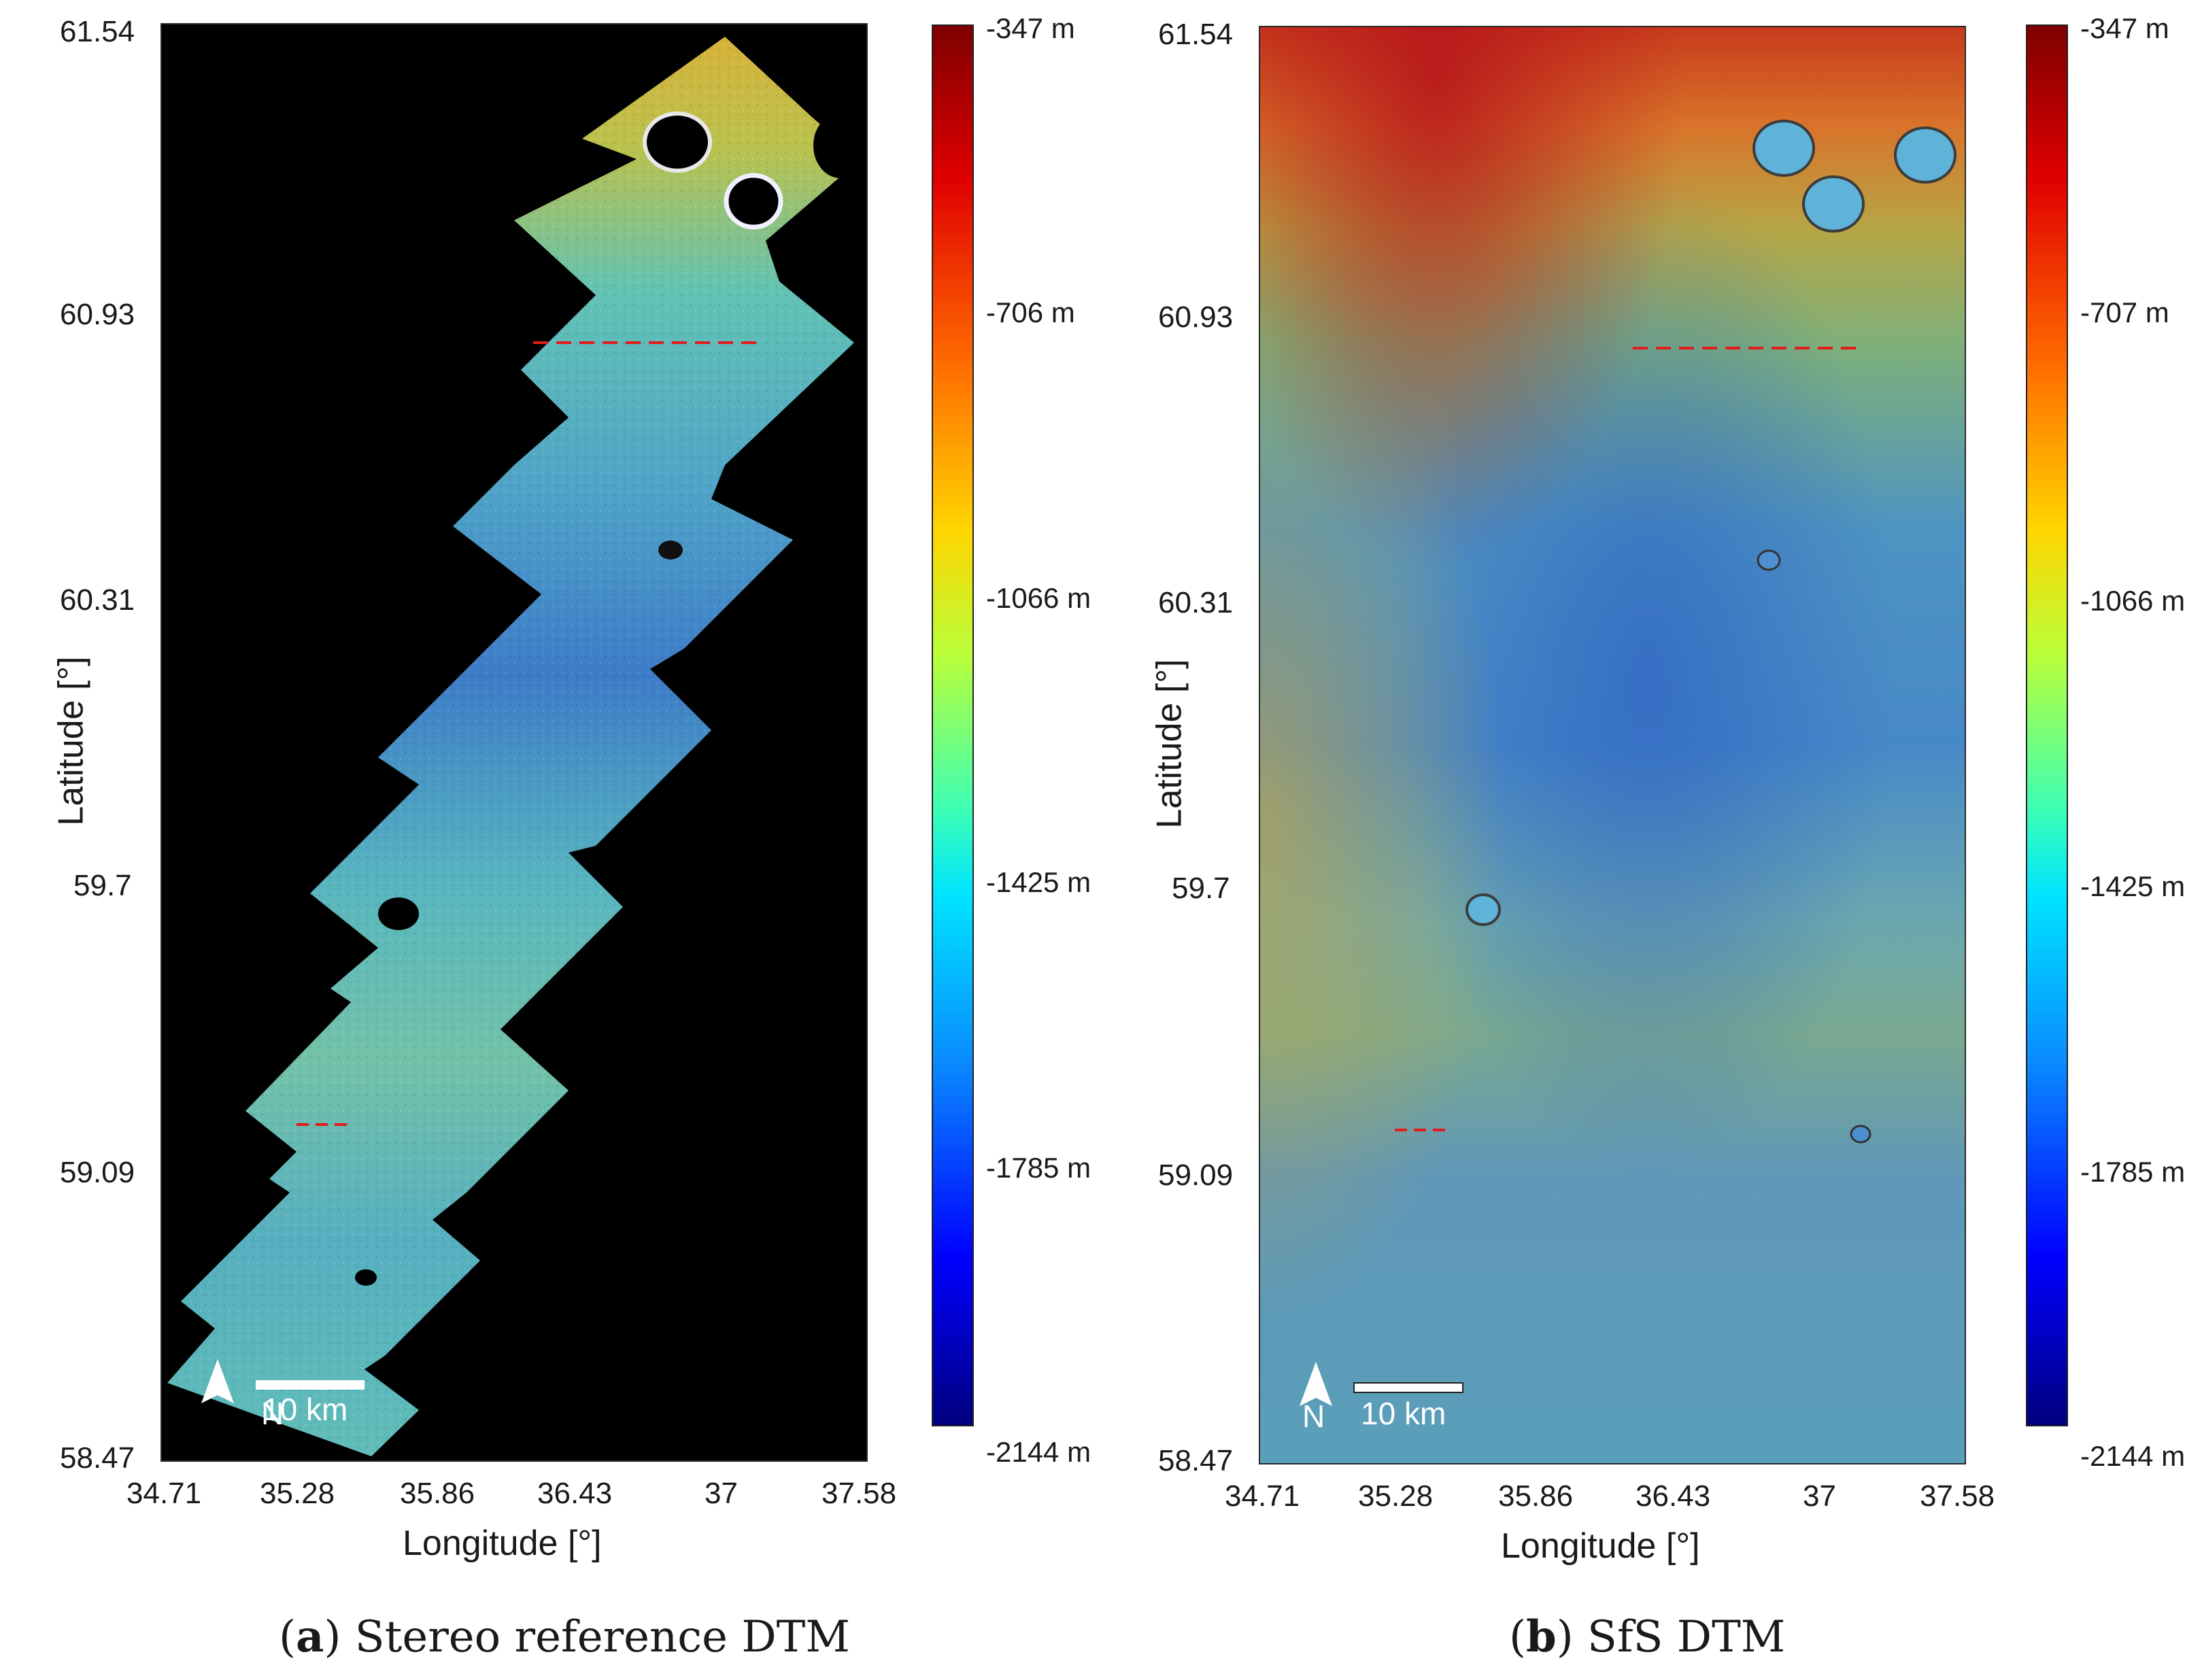  I want to click on y-tick-a-0: 61.54, so click(98, 32).